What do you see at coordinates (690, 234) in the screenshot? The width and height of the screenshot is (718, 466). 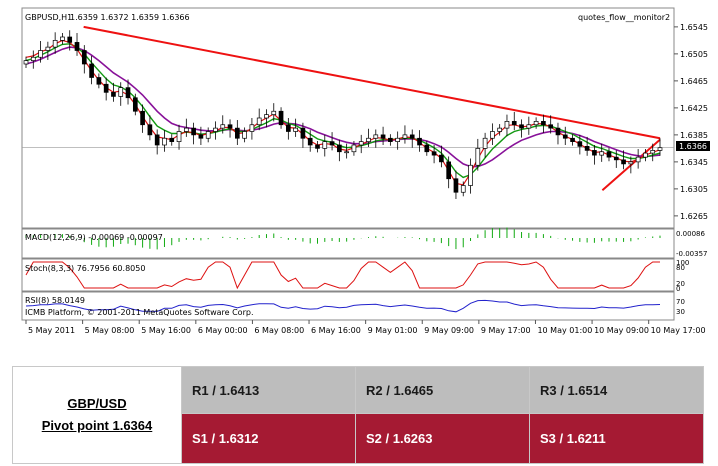 I see `macd-tick-label: 0.00086` at bounding box center [690, 234].